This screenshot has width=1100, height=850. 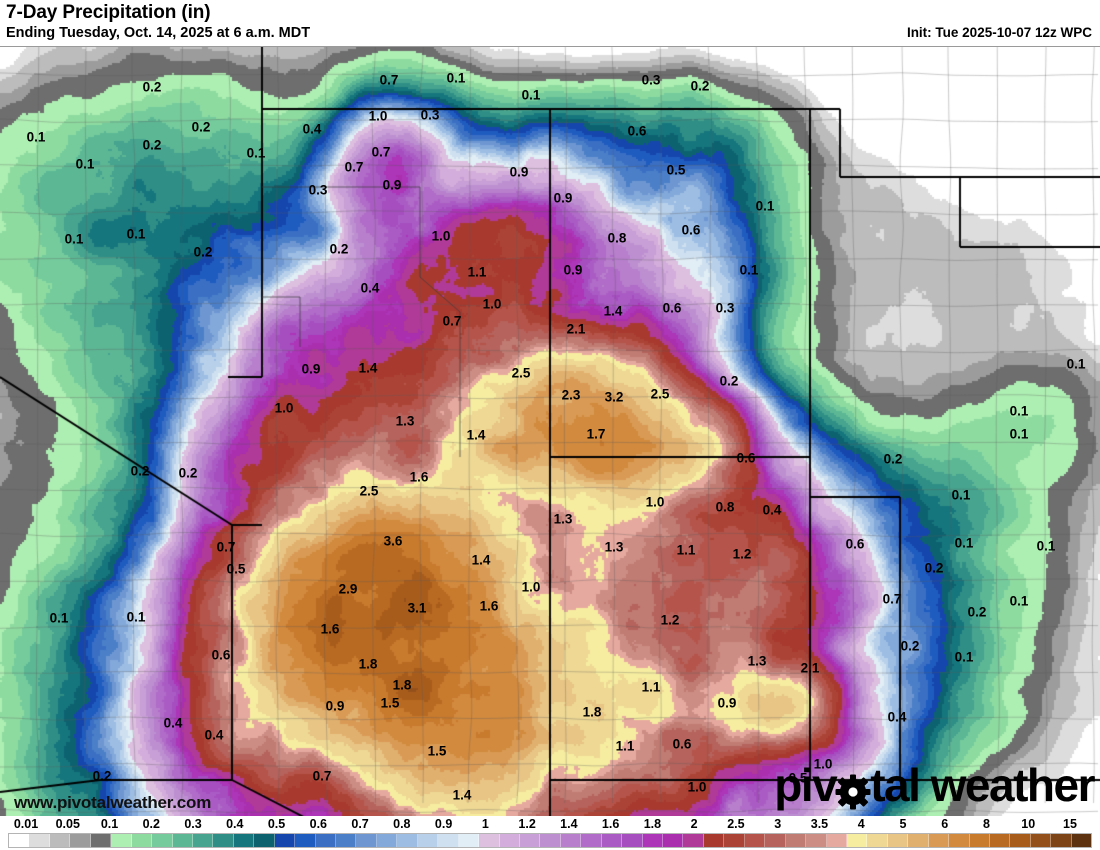 What do you see at coordinates (651, 80) in the screenshot?
I see `precip-value-label: 0.3` at bounding box center [651, 80].